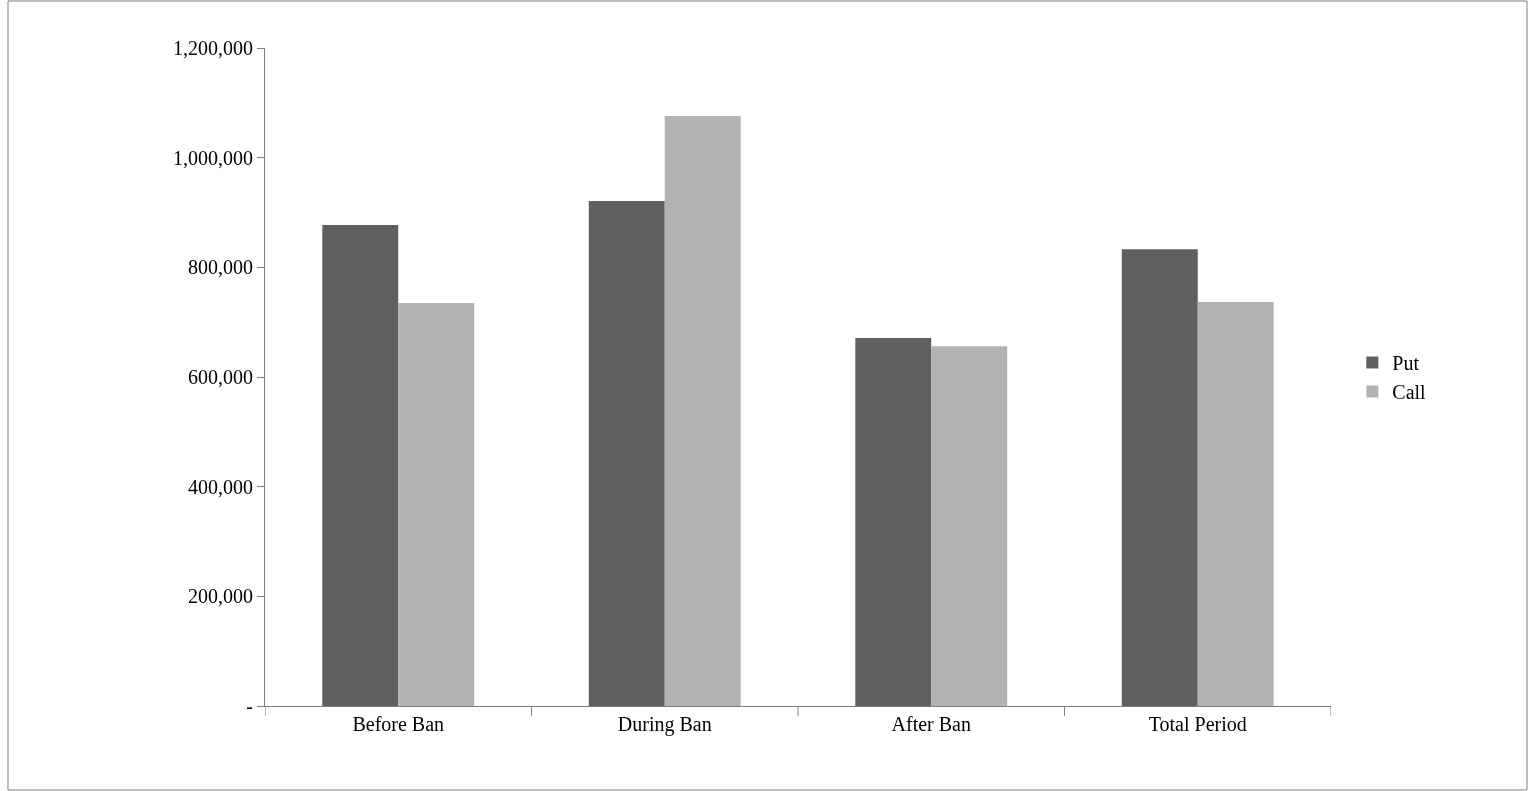  What do you see at coordinates (398, 724) in the screenshot?
I see `x-tick-label: Before Ban` at bounding box center [398, 724].